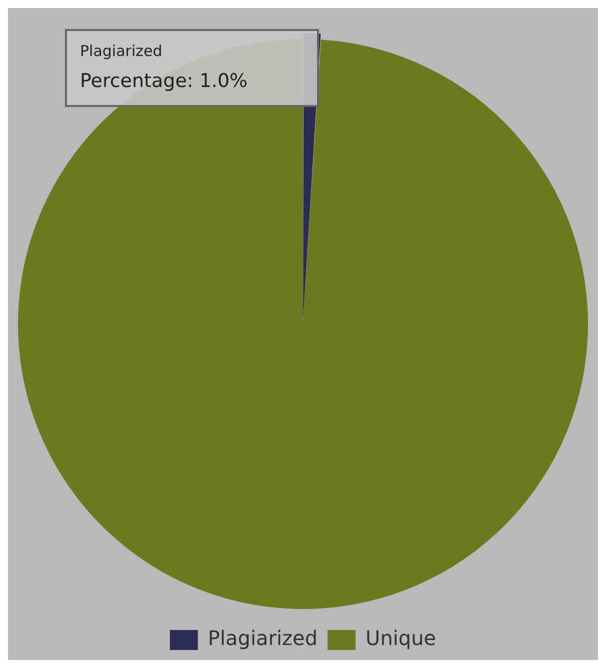 This screenshot has height=668, width=606. Describe the element at coordinates (121, 51) in the screenshot. I see `text: Plagiarized` at that location.